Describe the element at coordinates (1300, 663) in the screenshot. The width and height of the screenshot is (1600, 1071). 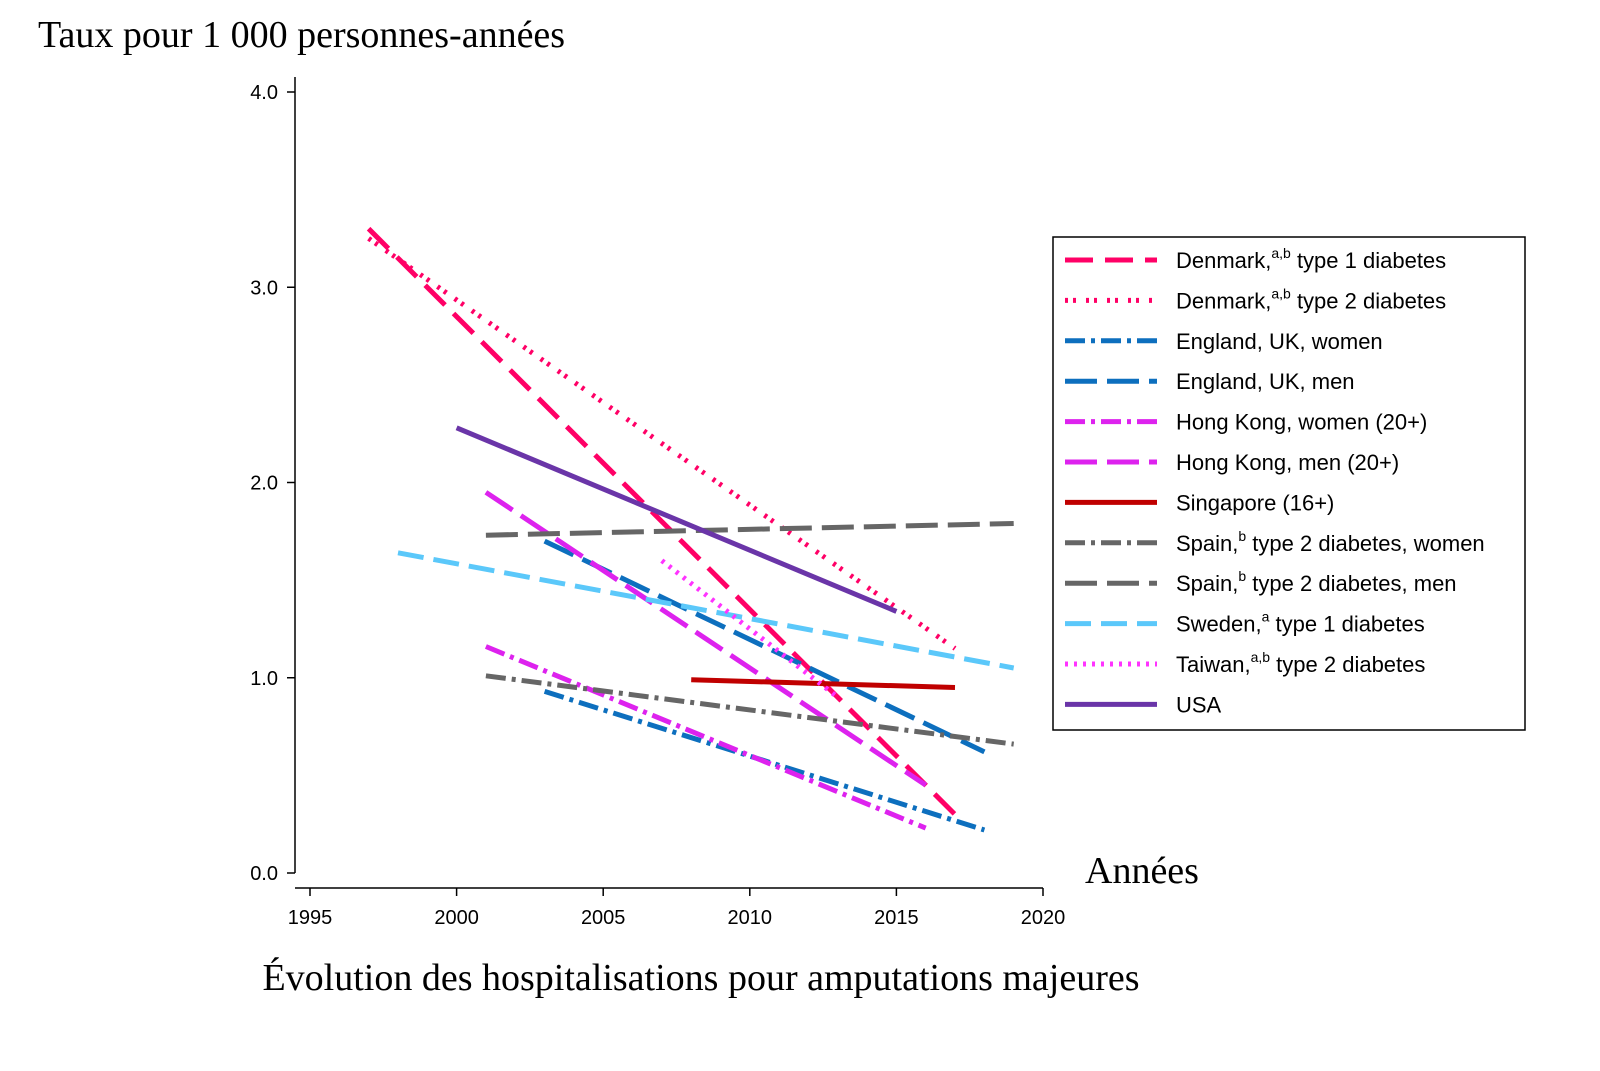
I see `legend-label-10: Taiwan,a,b type 2 diabetes` at that location.